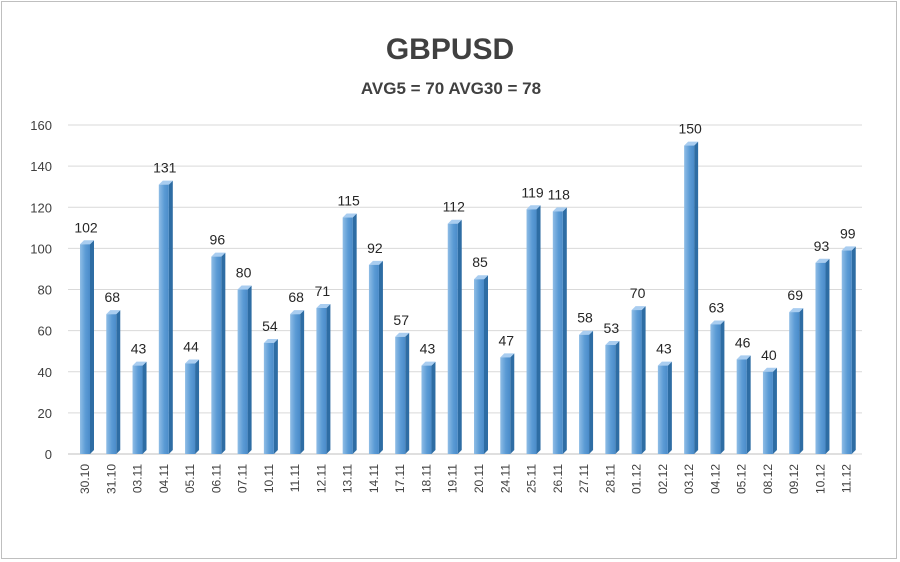 Image resolution: width=900 pixels, height=562 pixels. What do you see at coordinates (451, 88) in the screenshot?
I see `chart-subtitle: AVG5 = 70 AVG30 = 78` at bounding box center [451, 88].